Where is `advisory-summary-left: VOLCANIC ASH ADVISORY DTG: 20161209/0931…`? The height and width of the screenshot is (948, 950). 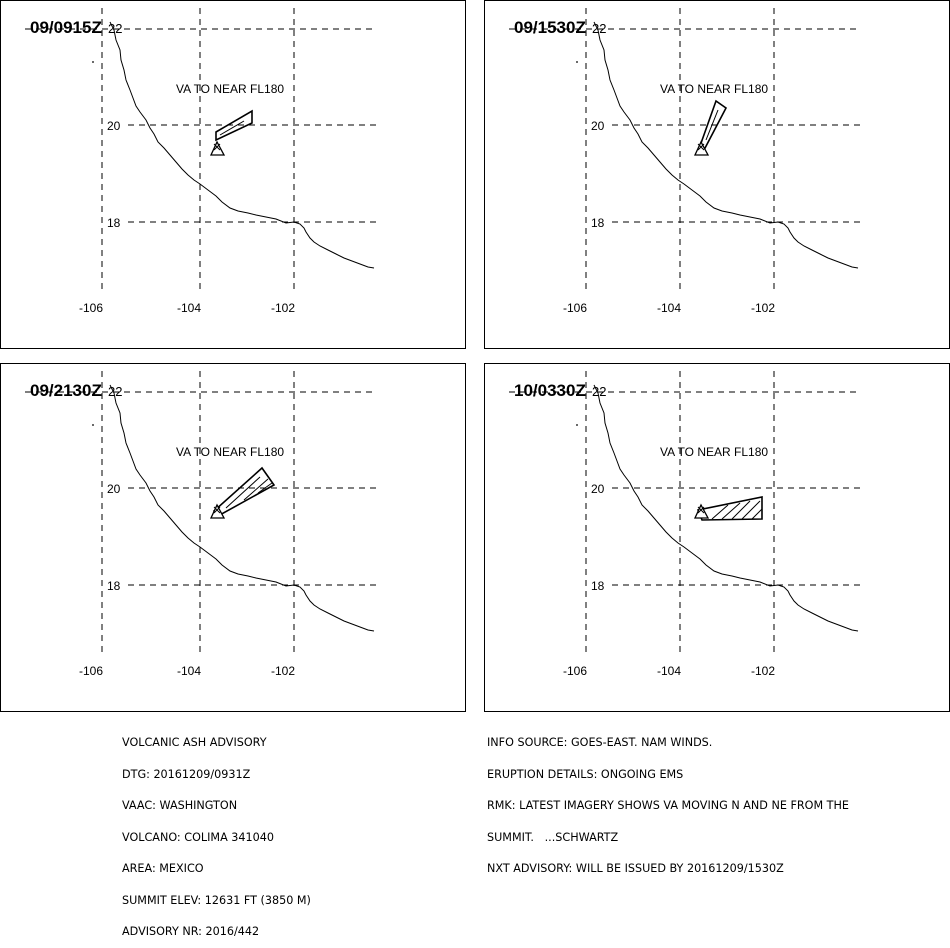 advisory-summary-left: VOLCANIC ASH ADVISORY DTG: 20161209/0931… is located at coordinates (216, 832).